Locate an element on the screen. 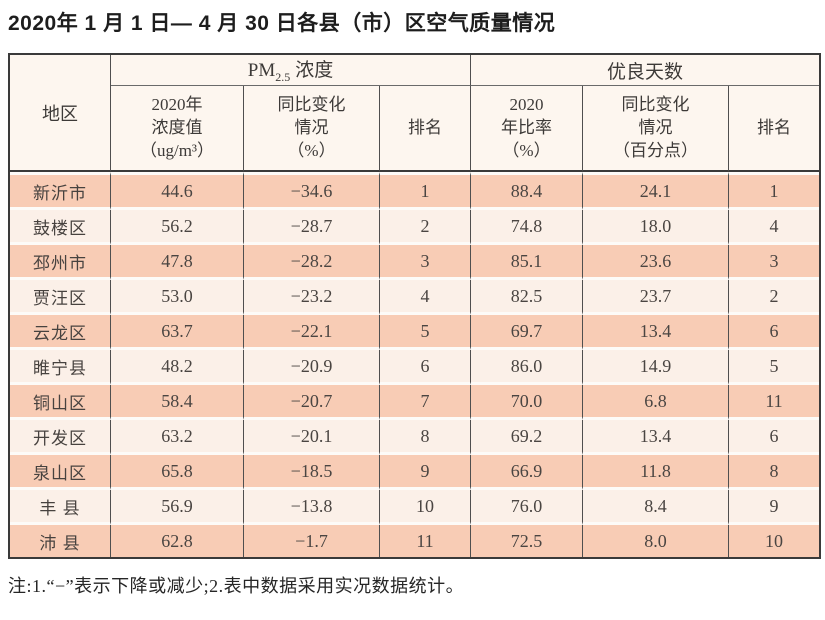  cell-region: 泉山区 is located at coordinates (60, 473).